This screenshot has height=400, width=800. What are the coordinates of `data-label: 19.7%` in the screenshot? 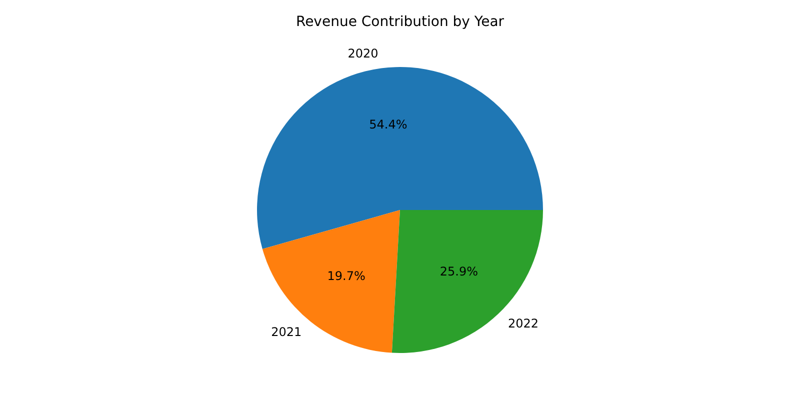 It's located at (346, 276).